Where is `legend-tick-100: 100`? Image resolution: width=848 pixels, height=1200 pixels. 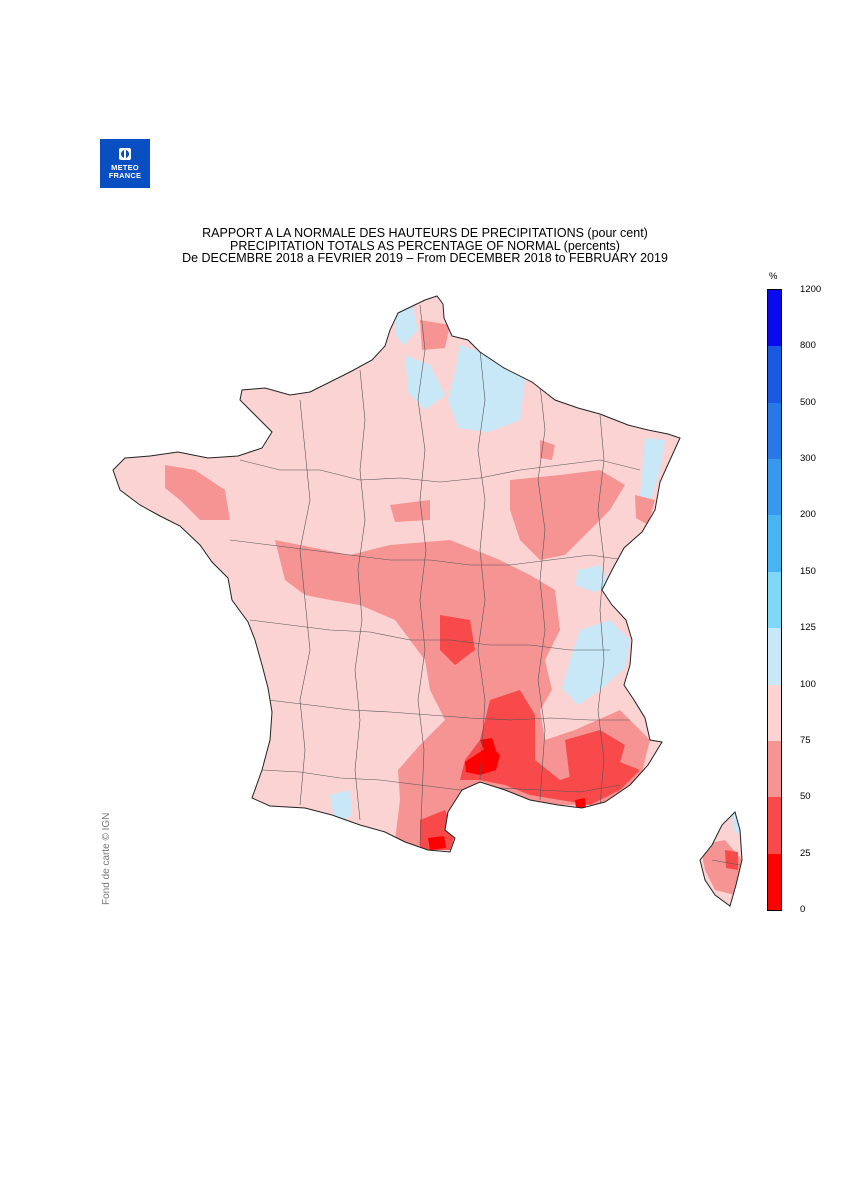 legend-tick-100: 100 is located at coordinates (808, 684).